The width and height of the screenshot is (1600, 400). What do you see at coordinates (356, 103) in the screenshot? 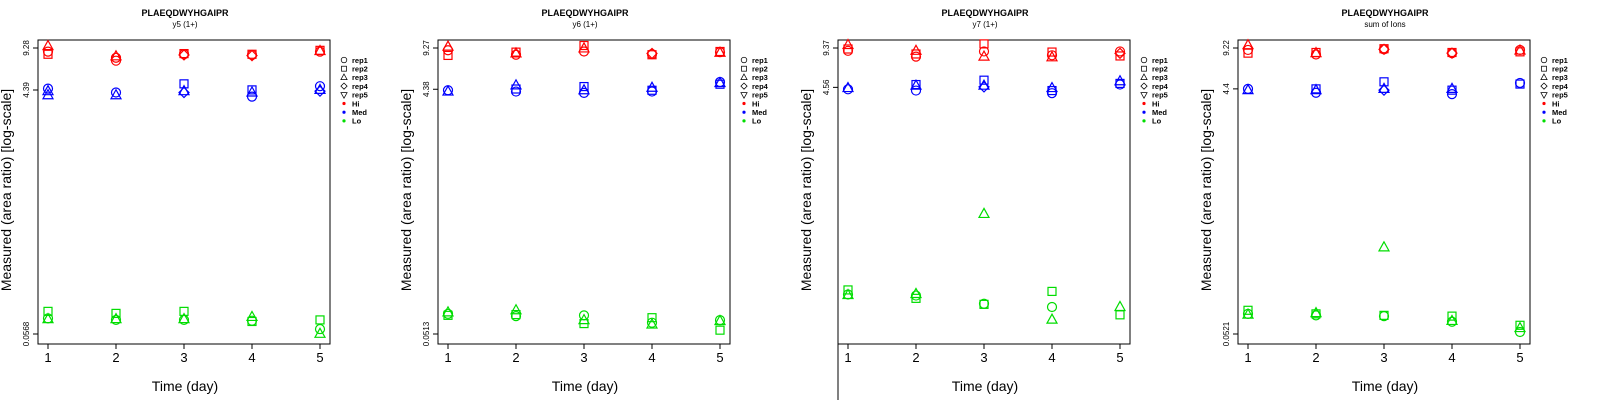
I see `legend-label: Hi` at bounding box center [356, 103].